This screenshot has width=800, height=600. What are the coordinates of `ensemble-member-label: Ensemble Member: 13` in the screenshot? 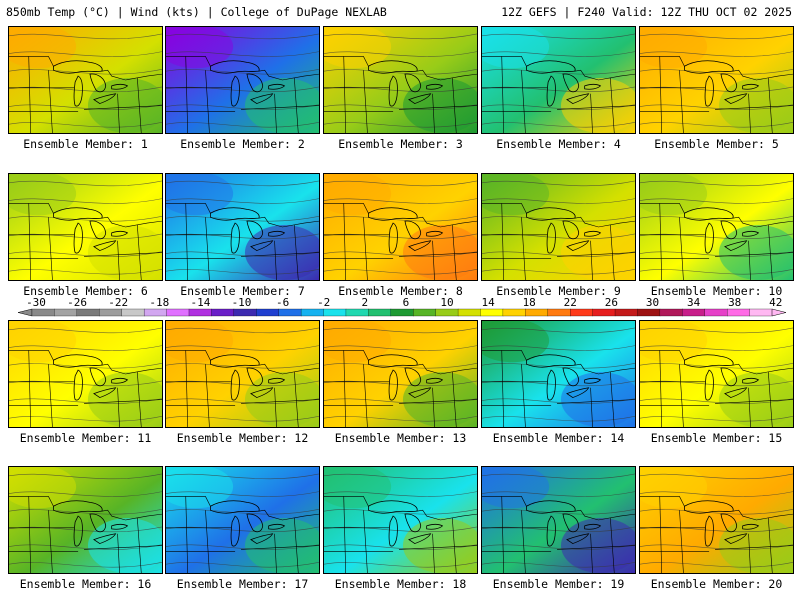 It's located at (400, 438).